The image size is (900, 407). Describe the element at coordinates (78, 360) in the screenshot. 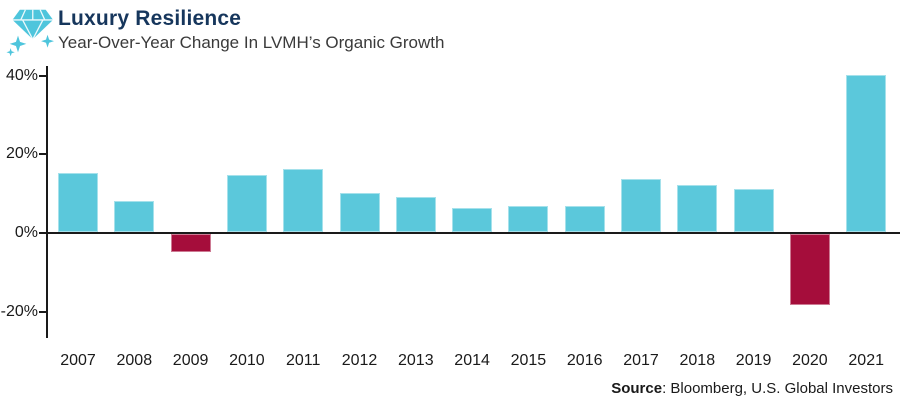

I see `x-axis-label-2007: 2007` at that location.